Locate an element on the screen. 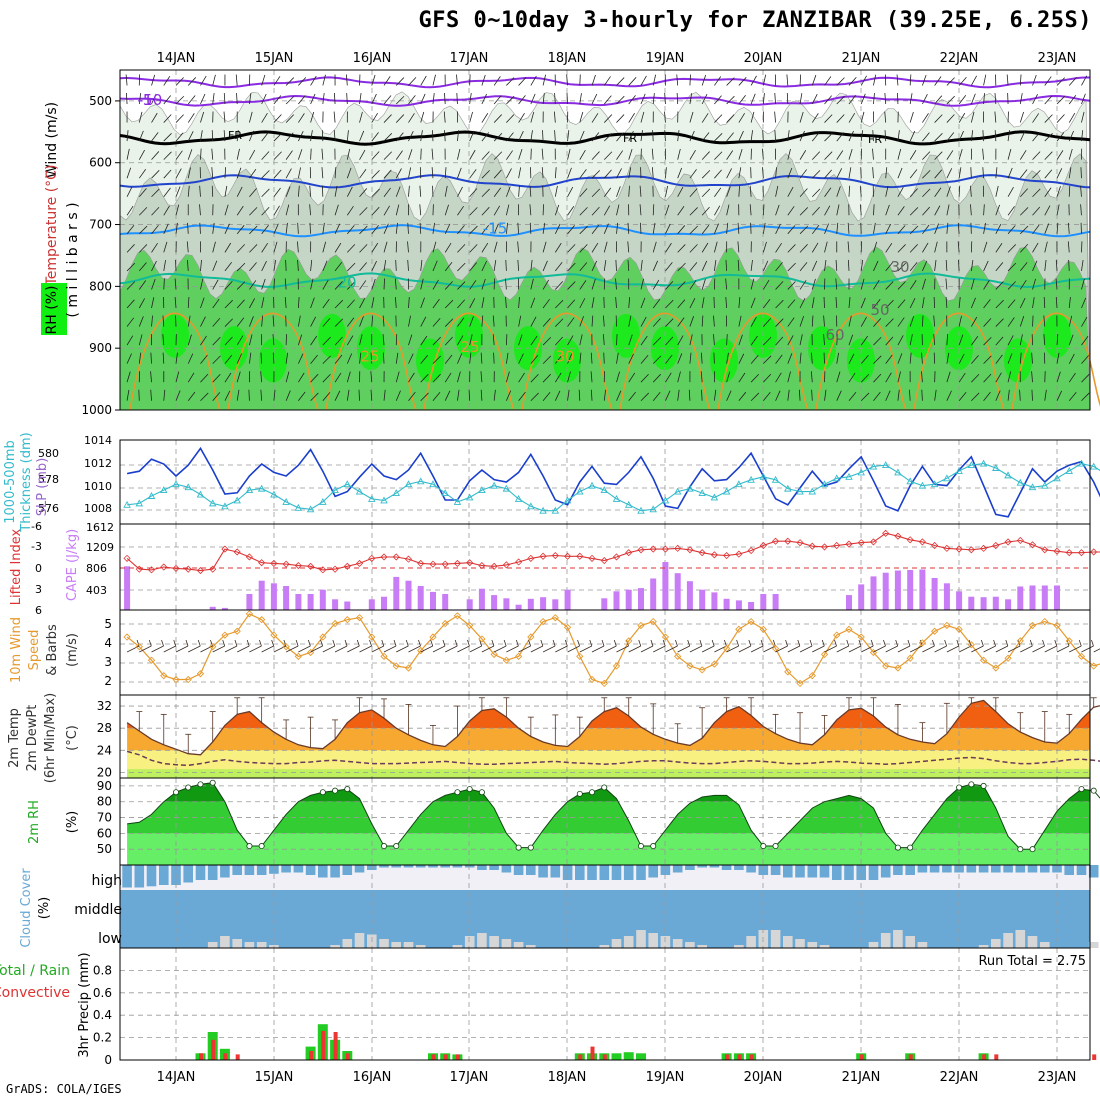 The width and height of the screenshot is (1100, 1104). cloud-level-high: high is located at coordinates (106, 881).